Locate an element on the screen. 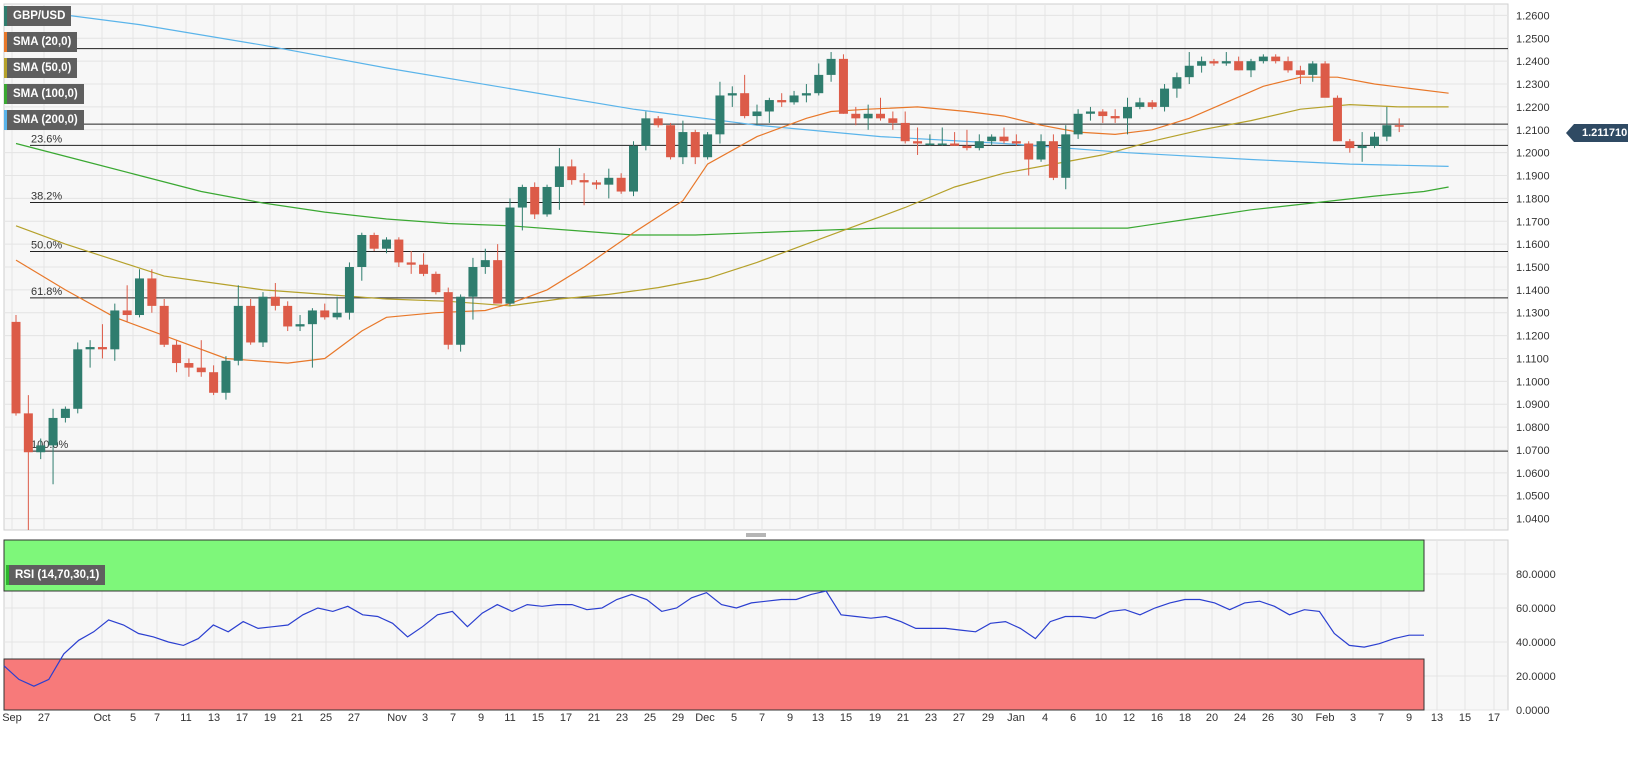 This screenshot has width=1628, height=763. price-tick-label: 1.1900 is located at coordinates (1533, 177).